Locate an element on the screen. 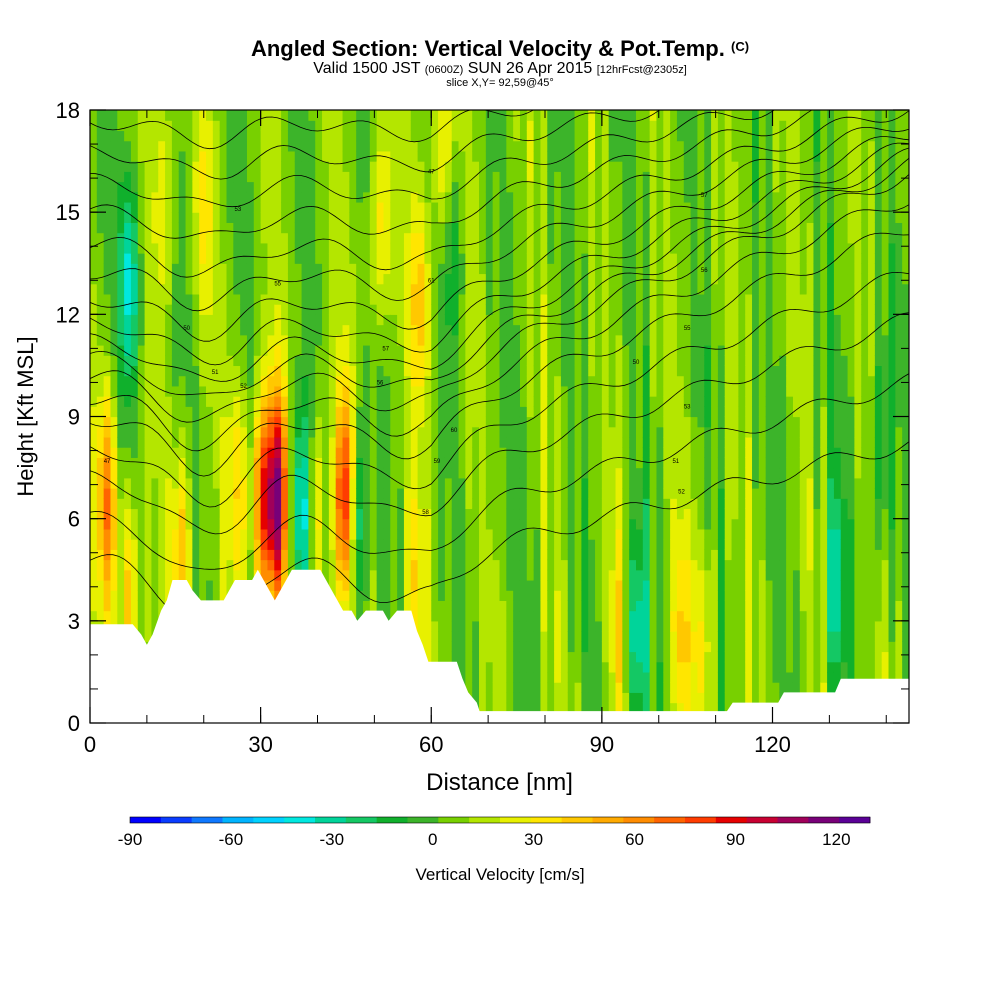 The image size is (1000, 1000). y-tick-label: 6 is located at coordinates (74, 519).